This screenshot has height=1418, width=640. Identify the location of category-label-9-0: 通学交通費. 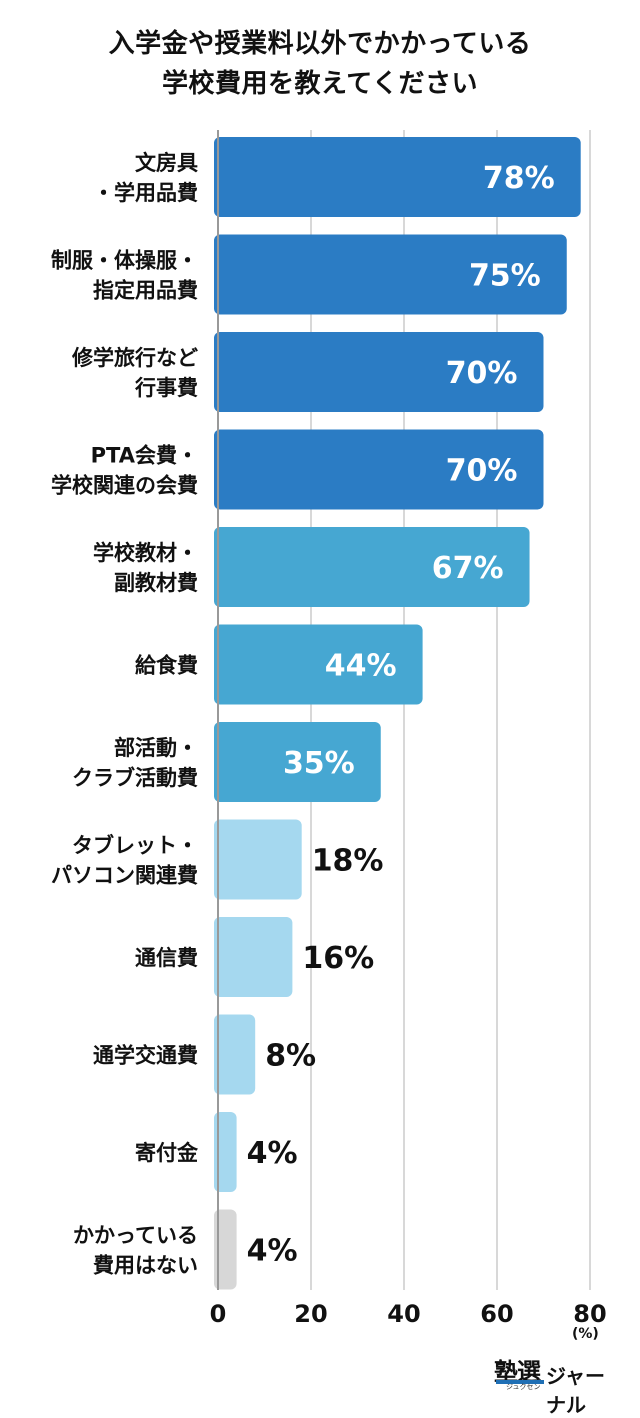
(145, 1056).